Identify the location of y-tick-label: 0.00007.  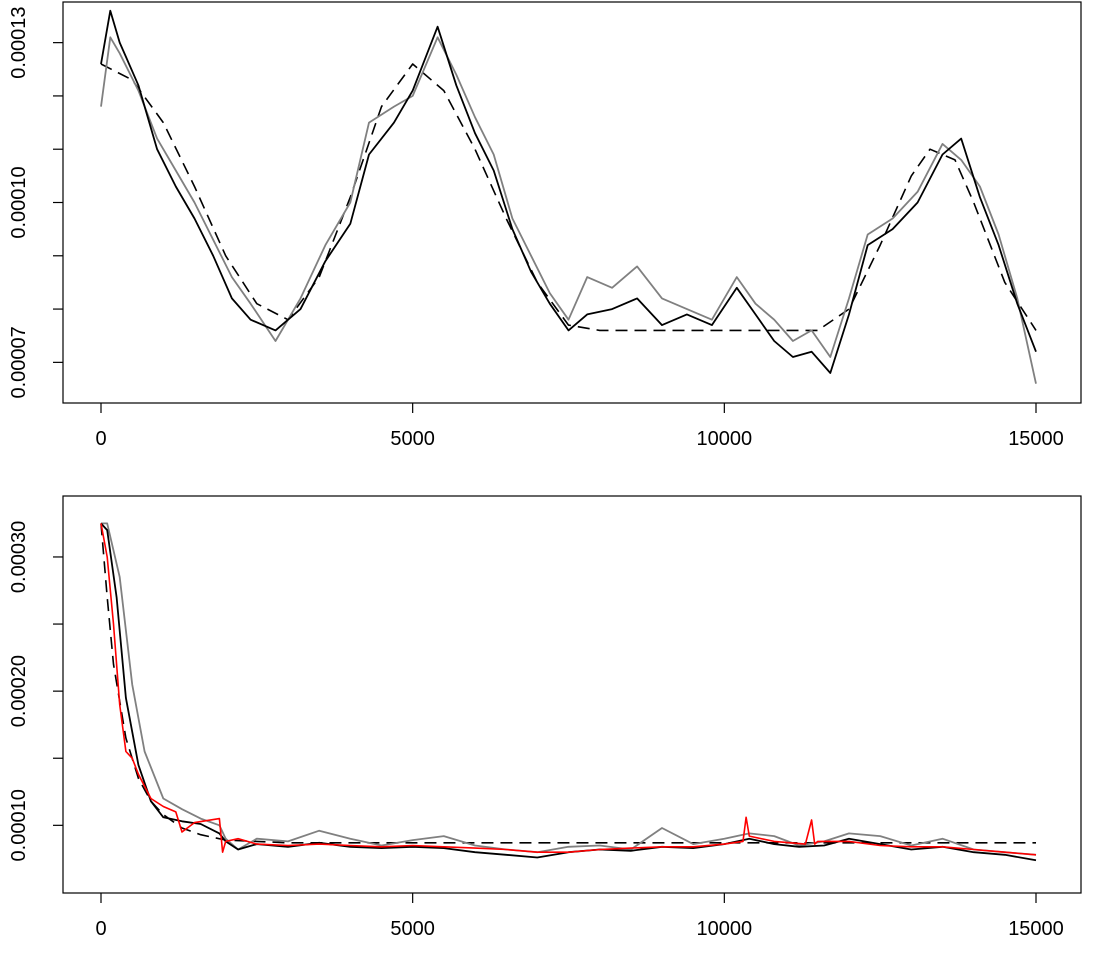
(19, 362).